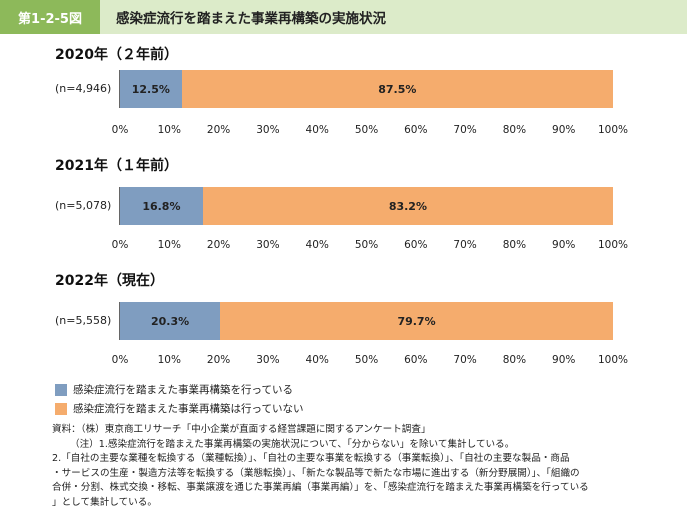 Image resolution: width=687 pixels, height=511 pixels. What do you see at coordinates (514, 130) in the screenshot?
I see `chart-1-tick-8: 80%` at bounding box center [514, 130].